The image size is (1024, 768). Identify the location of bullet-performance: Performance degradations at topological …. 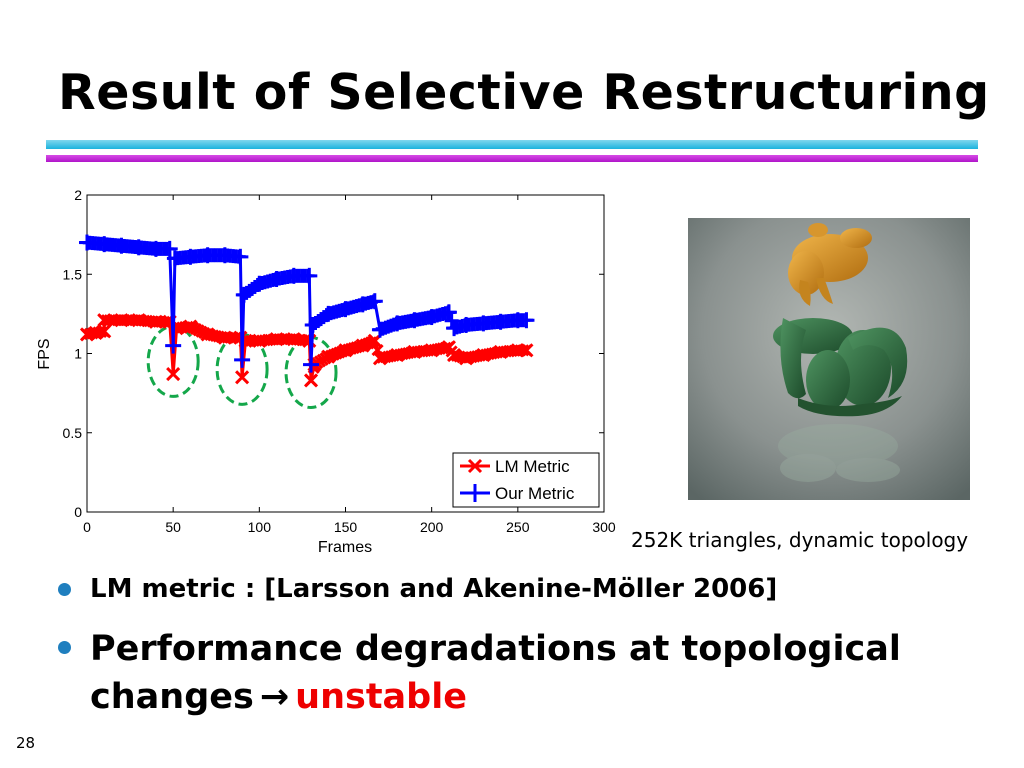
(541, 673).